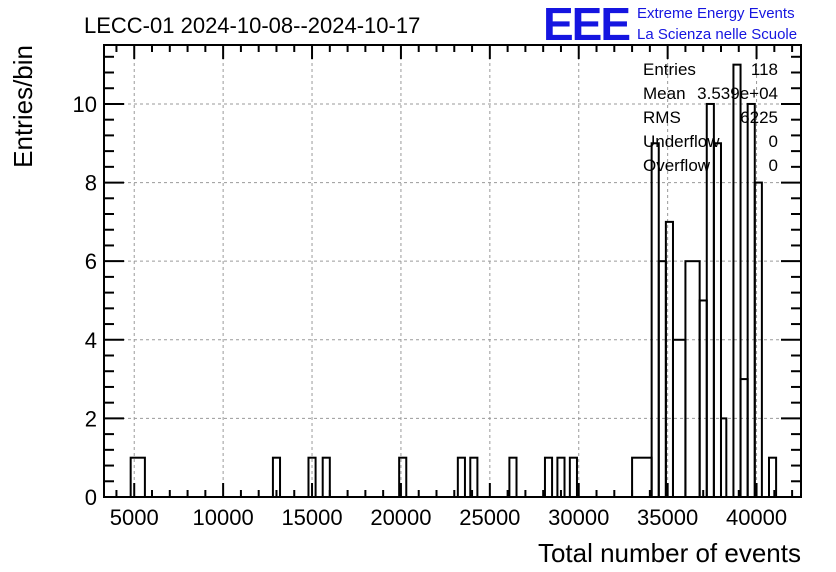 The width and height of the screenshot is (836, 572). What do you see at coordinates (91, 183) in the screenshot?
I see `y-tick-label: 8` at bounding box center [91, 183].